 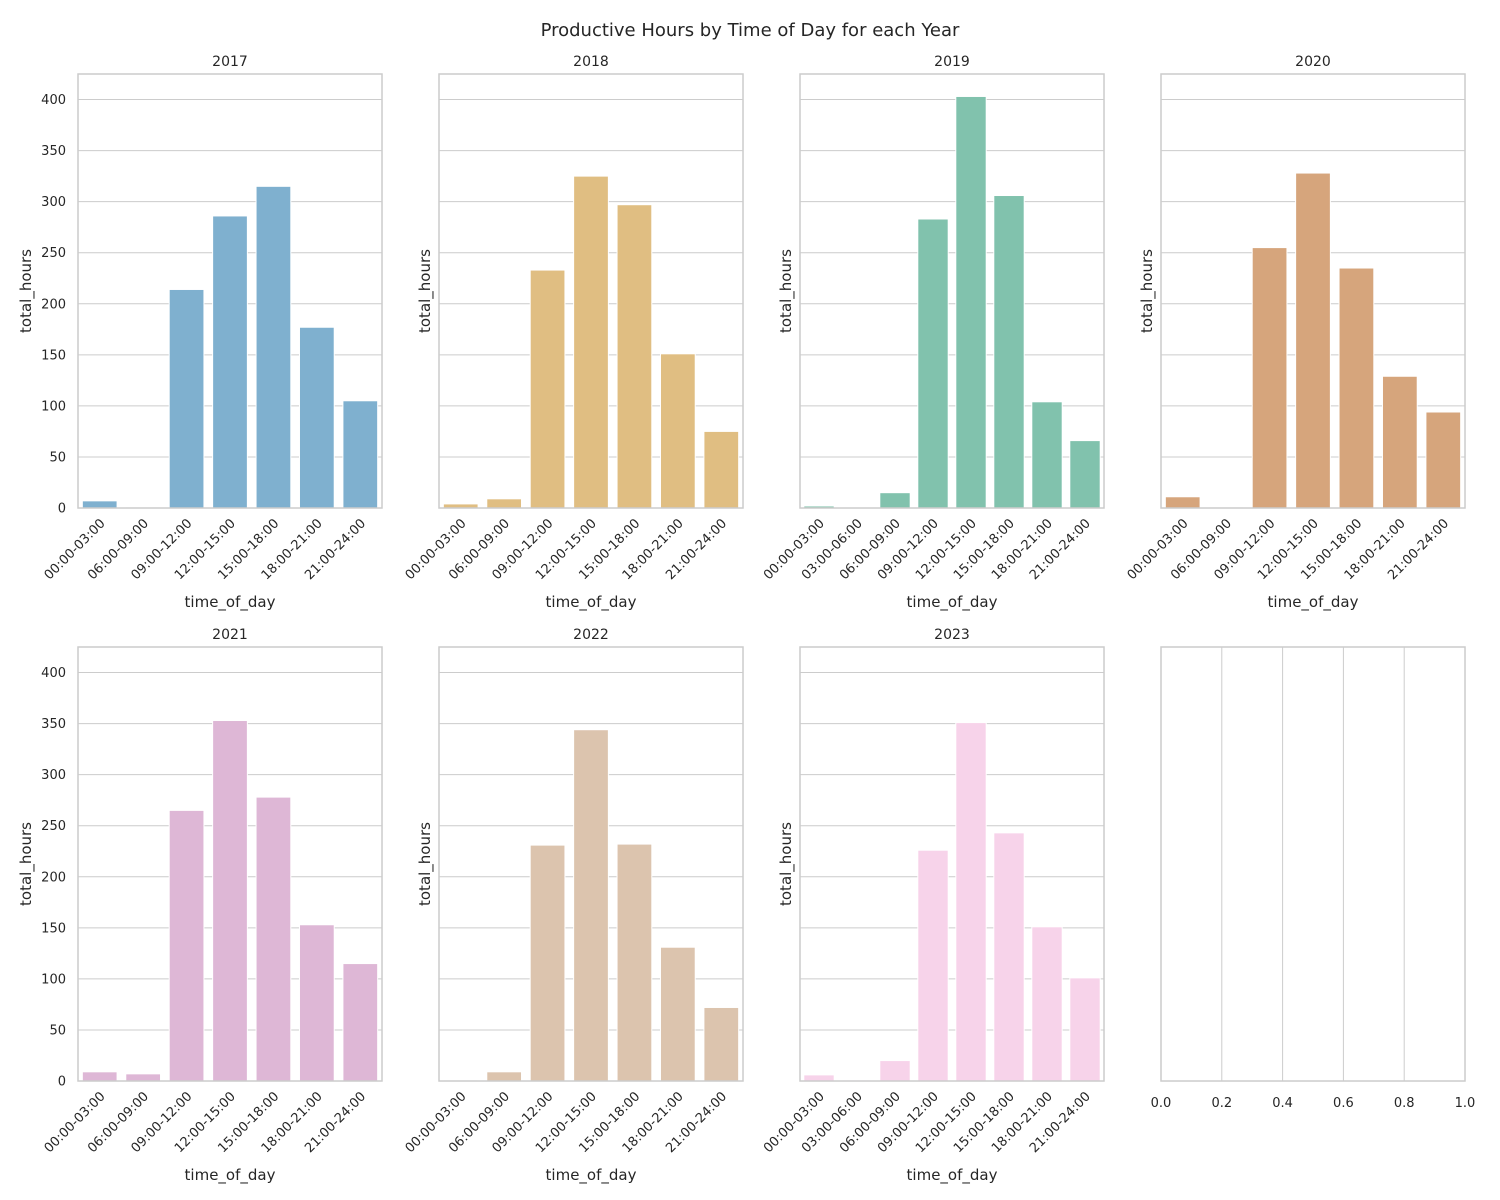 What do you see at coordinates (57, 457) in the screenshot?
I see `panel-1-y-tick-label: 50` at bounding box center [57, 457].